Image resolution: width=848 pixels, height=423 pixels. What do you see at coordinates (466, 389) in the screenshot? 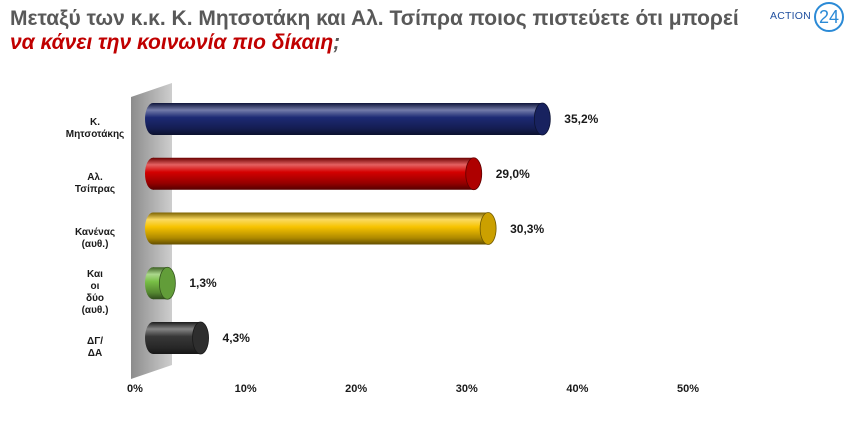
I see `x-tick-label: 30%` at bounding box center [466, 389].